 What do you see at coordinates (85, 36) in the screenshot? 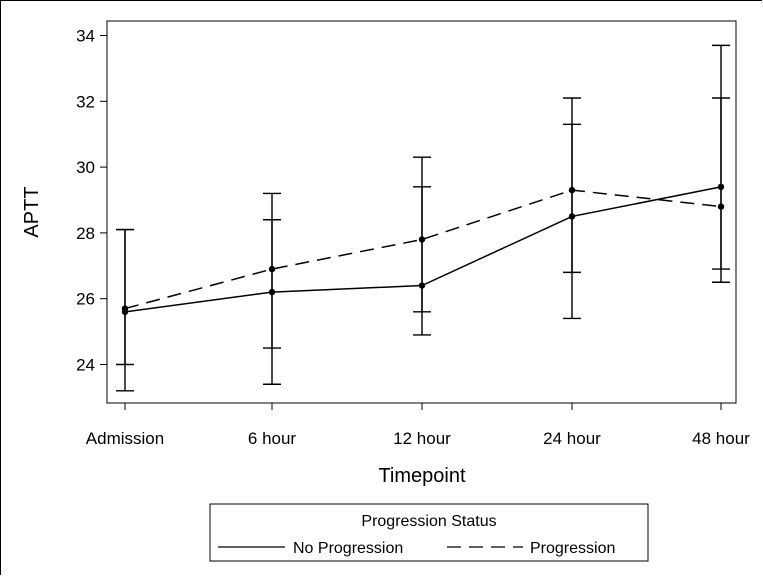
I see `y-tick-label: 34` at bounding box center [85, 36].